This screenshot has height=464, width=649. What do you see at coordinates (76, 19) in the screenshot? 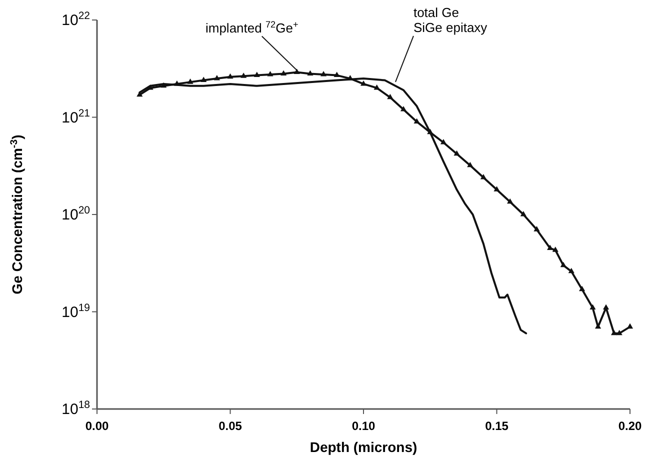
I see `y-tick-label: 10$^{22}$` at bounding box center [76, 19].